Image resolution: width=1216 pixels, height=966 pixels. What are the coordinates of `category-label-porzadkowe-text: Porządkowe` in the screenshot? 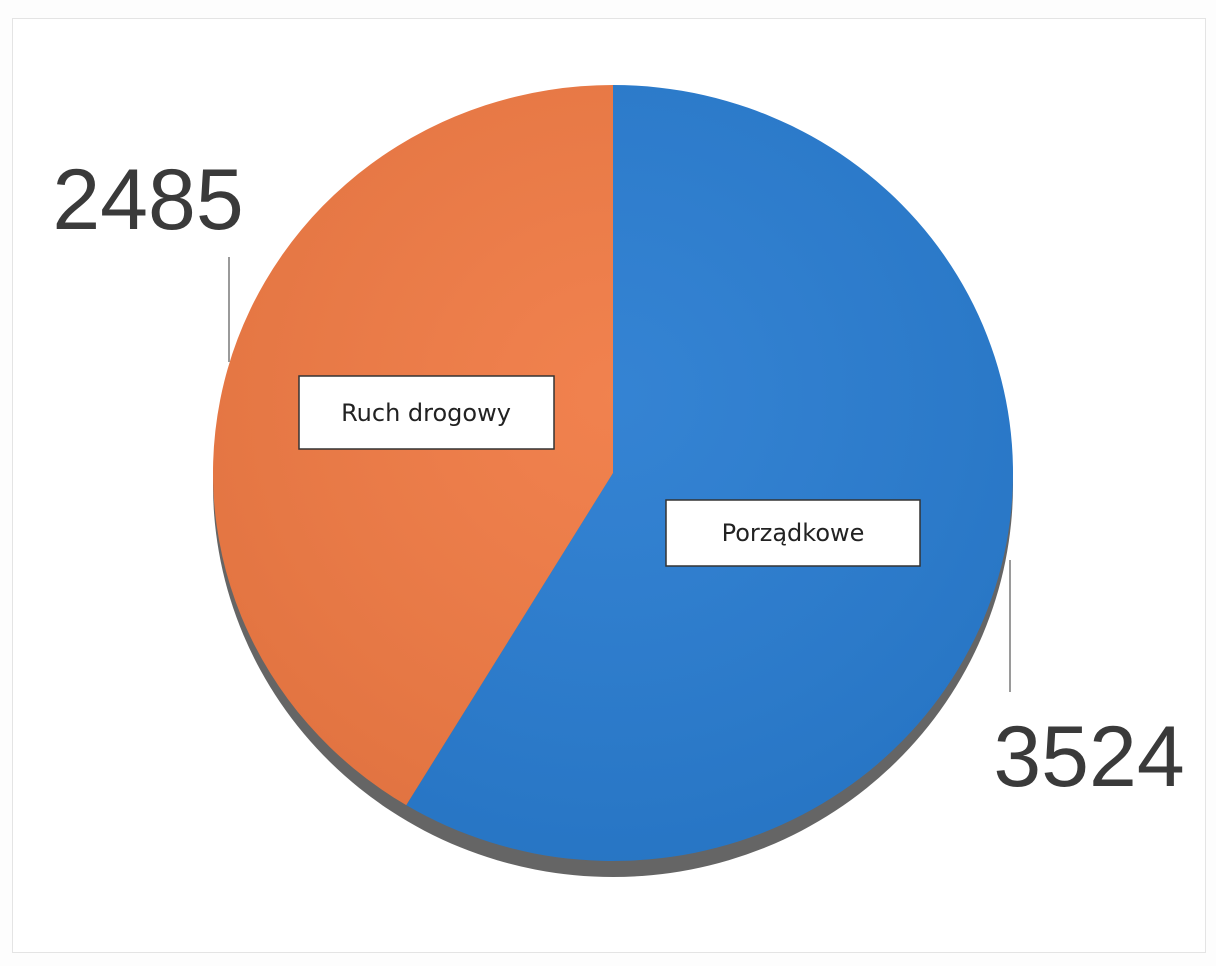 It's located at (793, 533).